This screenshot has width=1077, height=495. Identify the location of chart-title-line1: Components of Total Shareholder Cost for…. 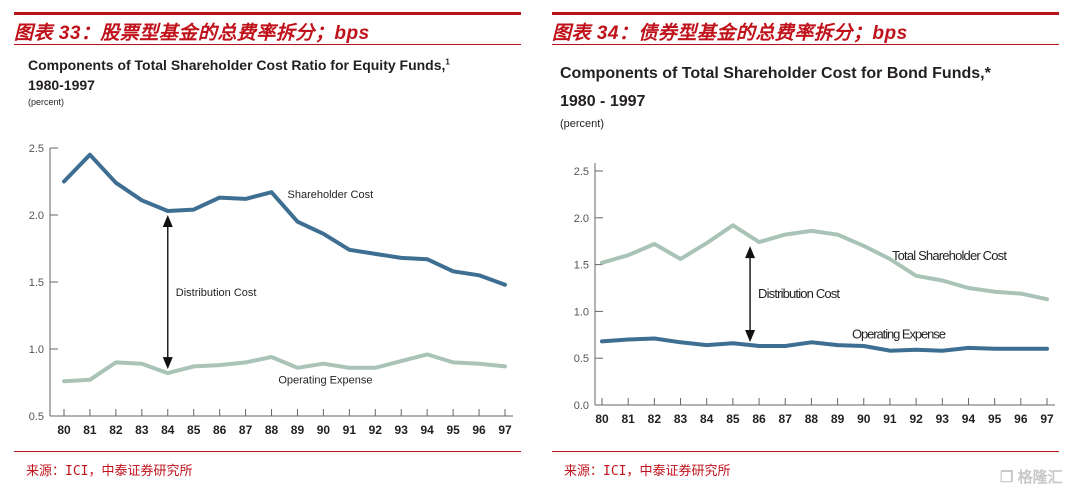
(775, 73).